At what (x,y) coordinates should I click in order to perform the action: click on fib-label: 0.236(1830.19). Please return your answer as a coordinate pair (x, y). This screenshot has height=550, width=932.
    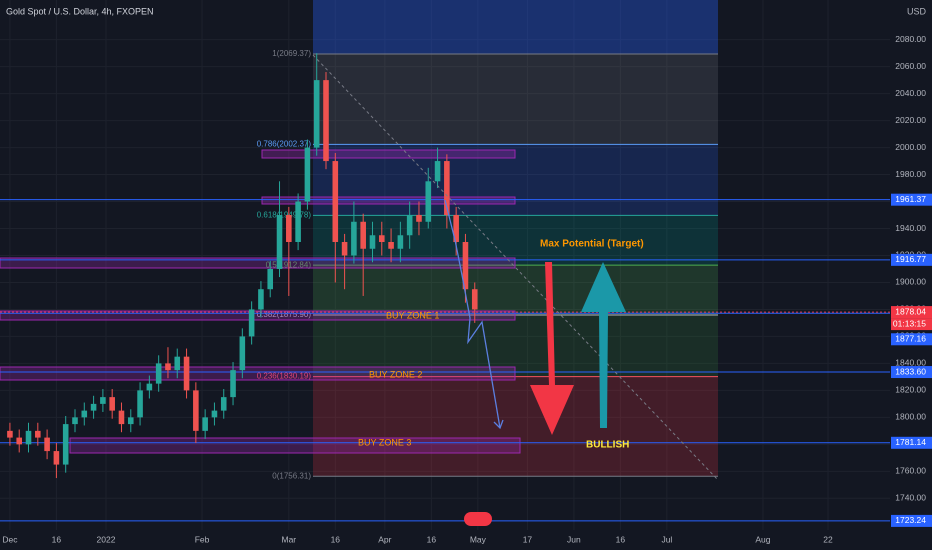
    Looking at the image, I should click on (284, 376).